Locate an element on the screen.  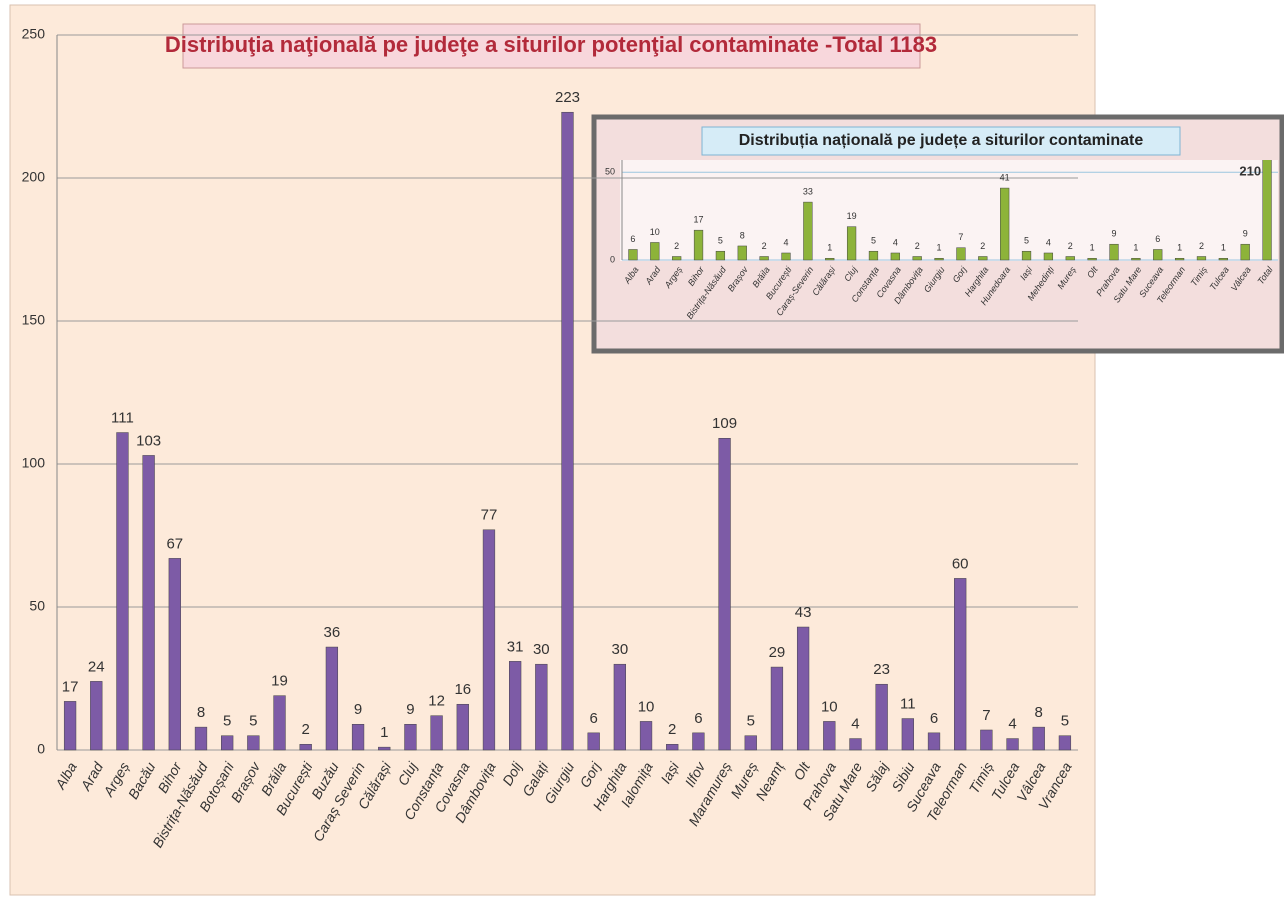
y-tick-label: 250 is located at coordinates (34, 34).